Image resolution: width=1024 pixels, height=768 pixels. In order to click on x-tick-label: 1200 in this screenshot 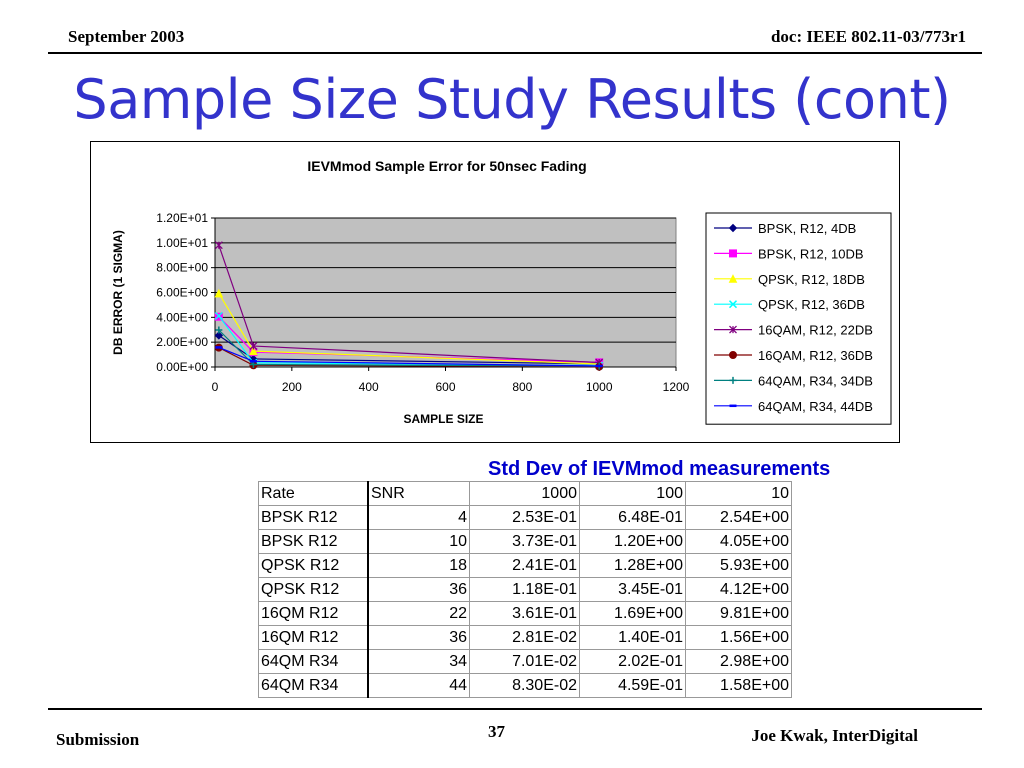, I will do `click(676, 387)`.